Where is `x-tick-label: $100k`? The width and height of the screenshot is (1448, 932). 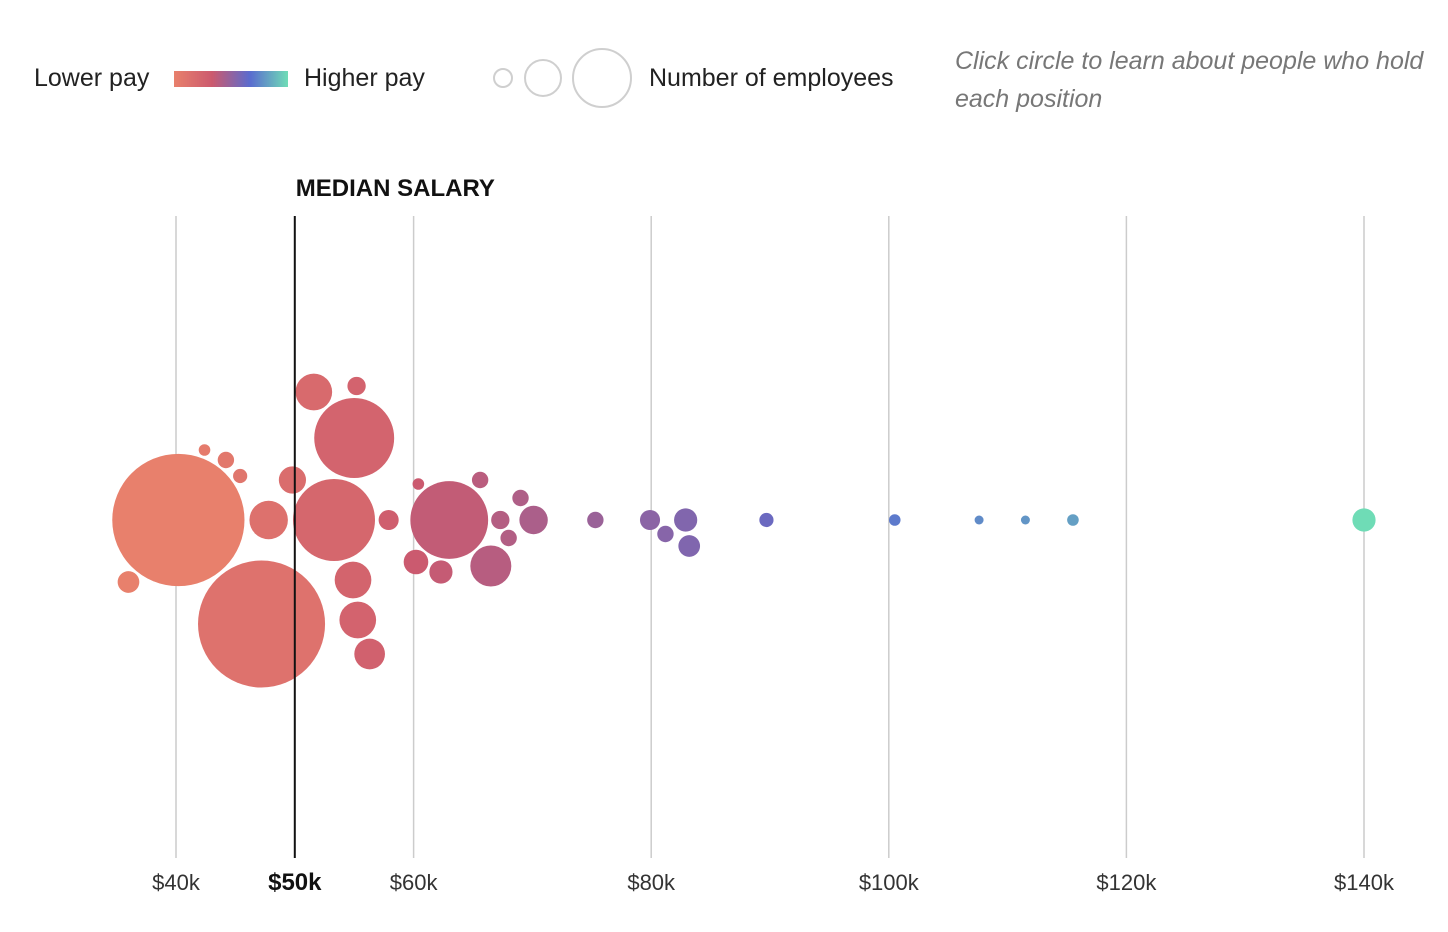
x-tick-label: $100k is located at coordinates (889, 882).